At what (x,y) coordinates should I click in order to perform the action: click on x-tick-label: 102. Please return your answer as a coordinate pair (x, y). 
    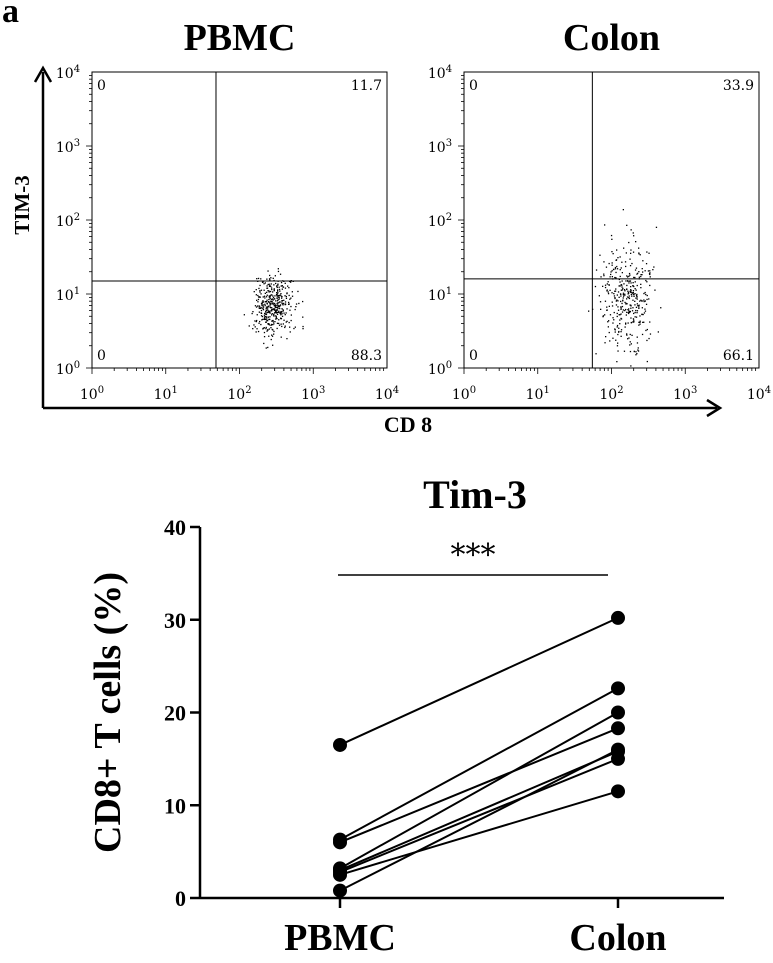
    Looking at the image, I should click on (239, 394).